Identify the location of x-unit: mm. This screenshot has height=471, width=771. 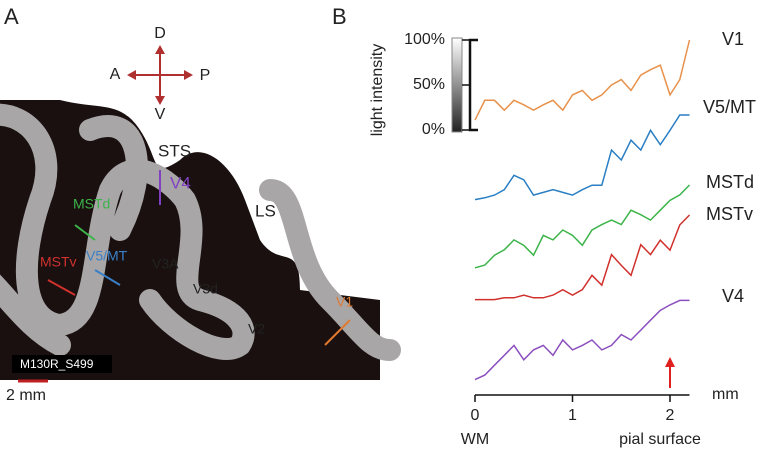
(725, 394).